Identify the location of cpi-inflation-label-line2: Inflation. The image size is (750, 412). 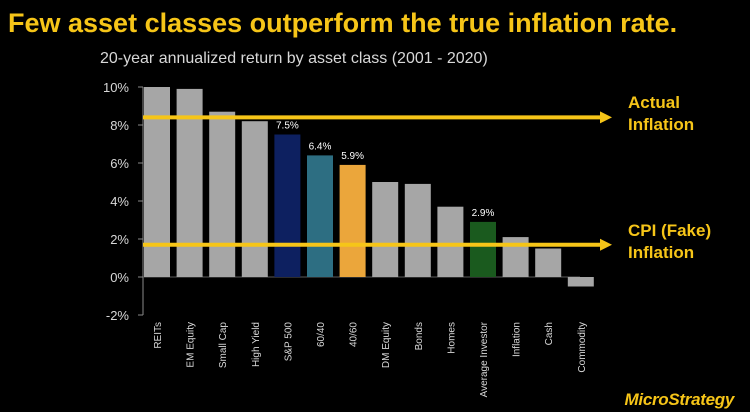
(661, 252).